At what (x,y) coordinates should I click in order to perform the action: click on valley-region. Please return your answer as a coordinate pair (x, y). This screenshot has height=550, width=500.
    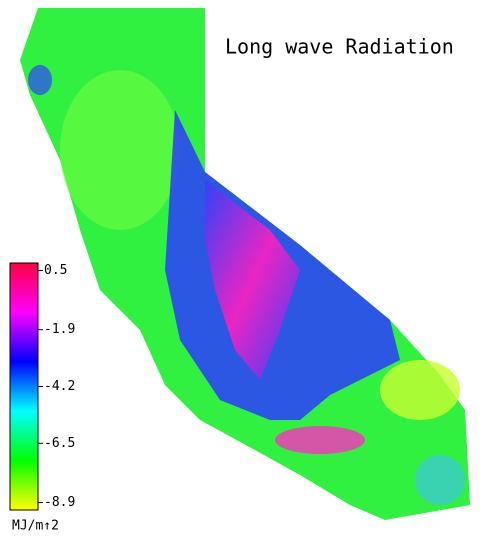
    Looking at the image, I should click on (120, 150).